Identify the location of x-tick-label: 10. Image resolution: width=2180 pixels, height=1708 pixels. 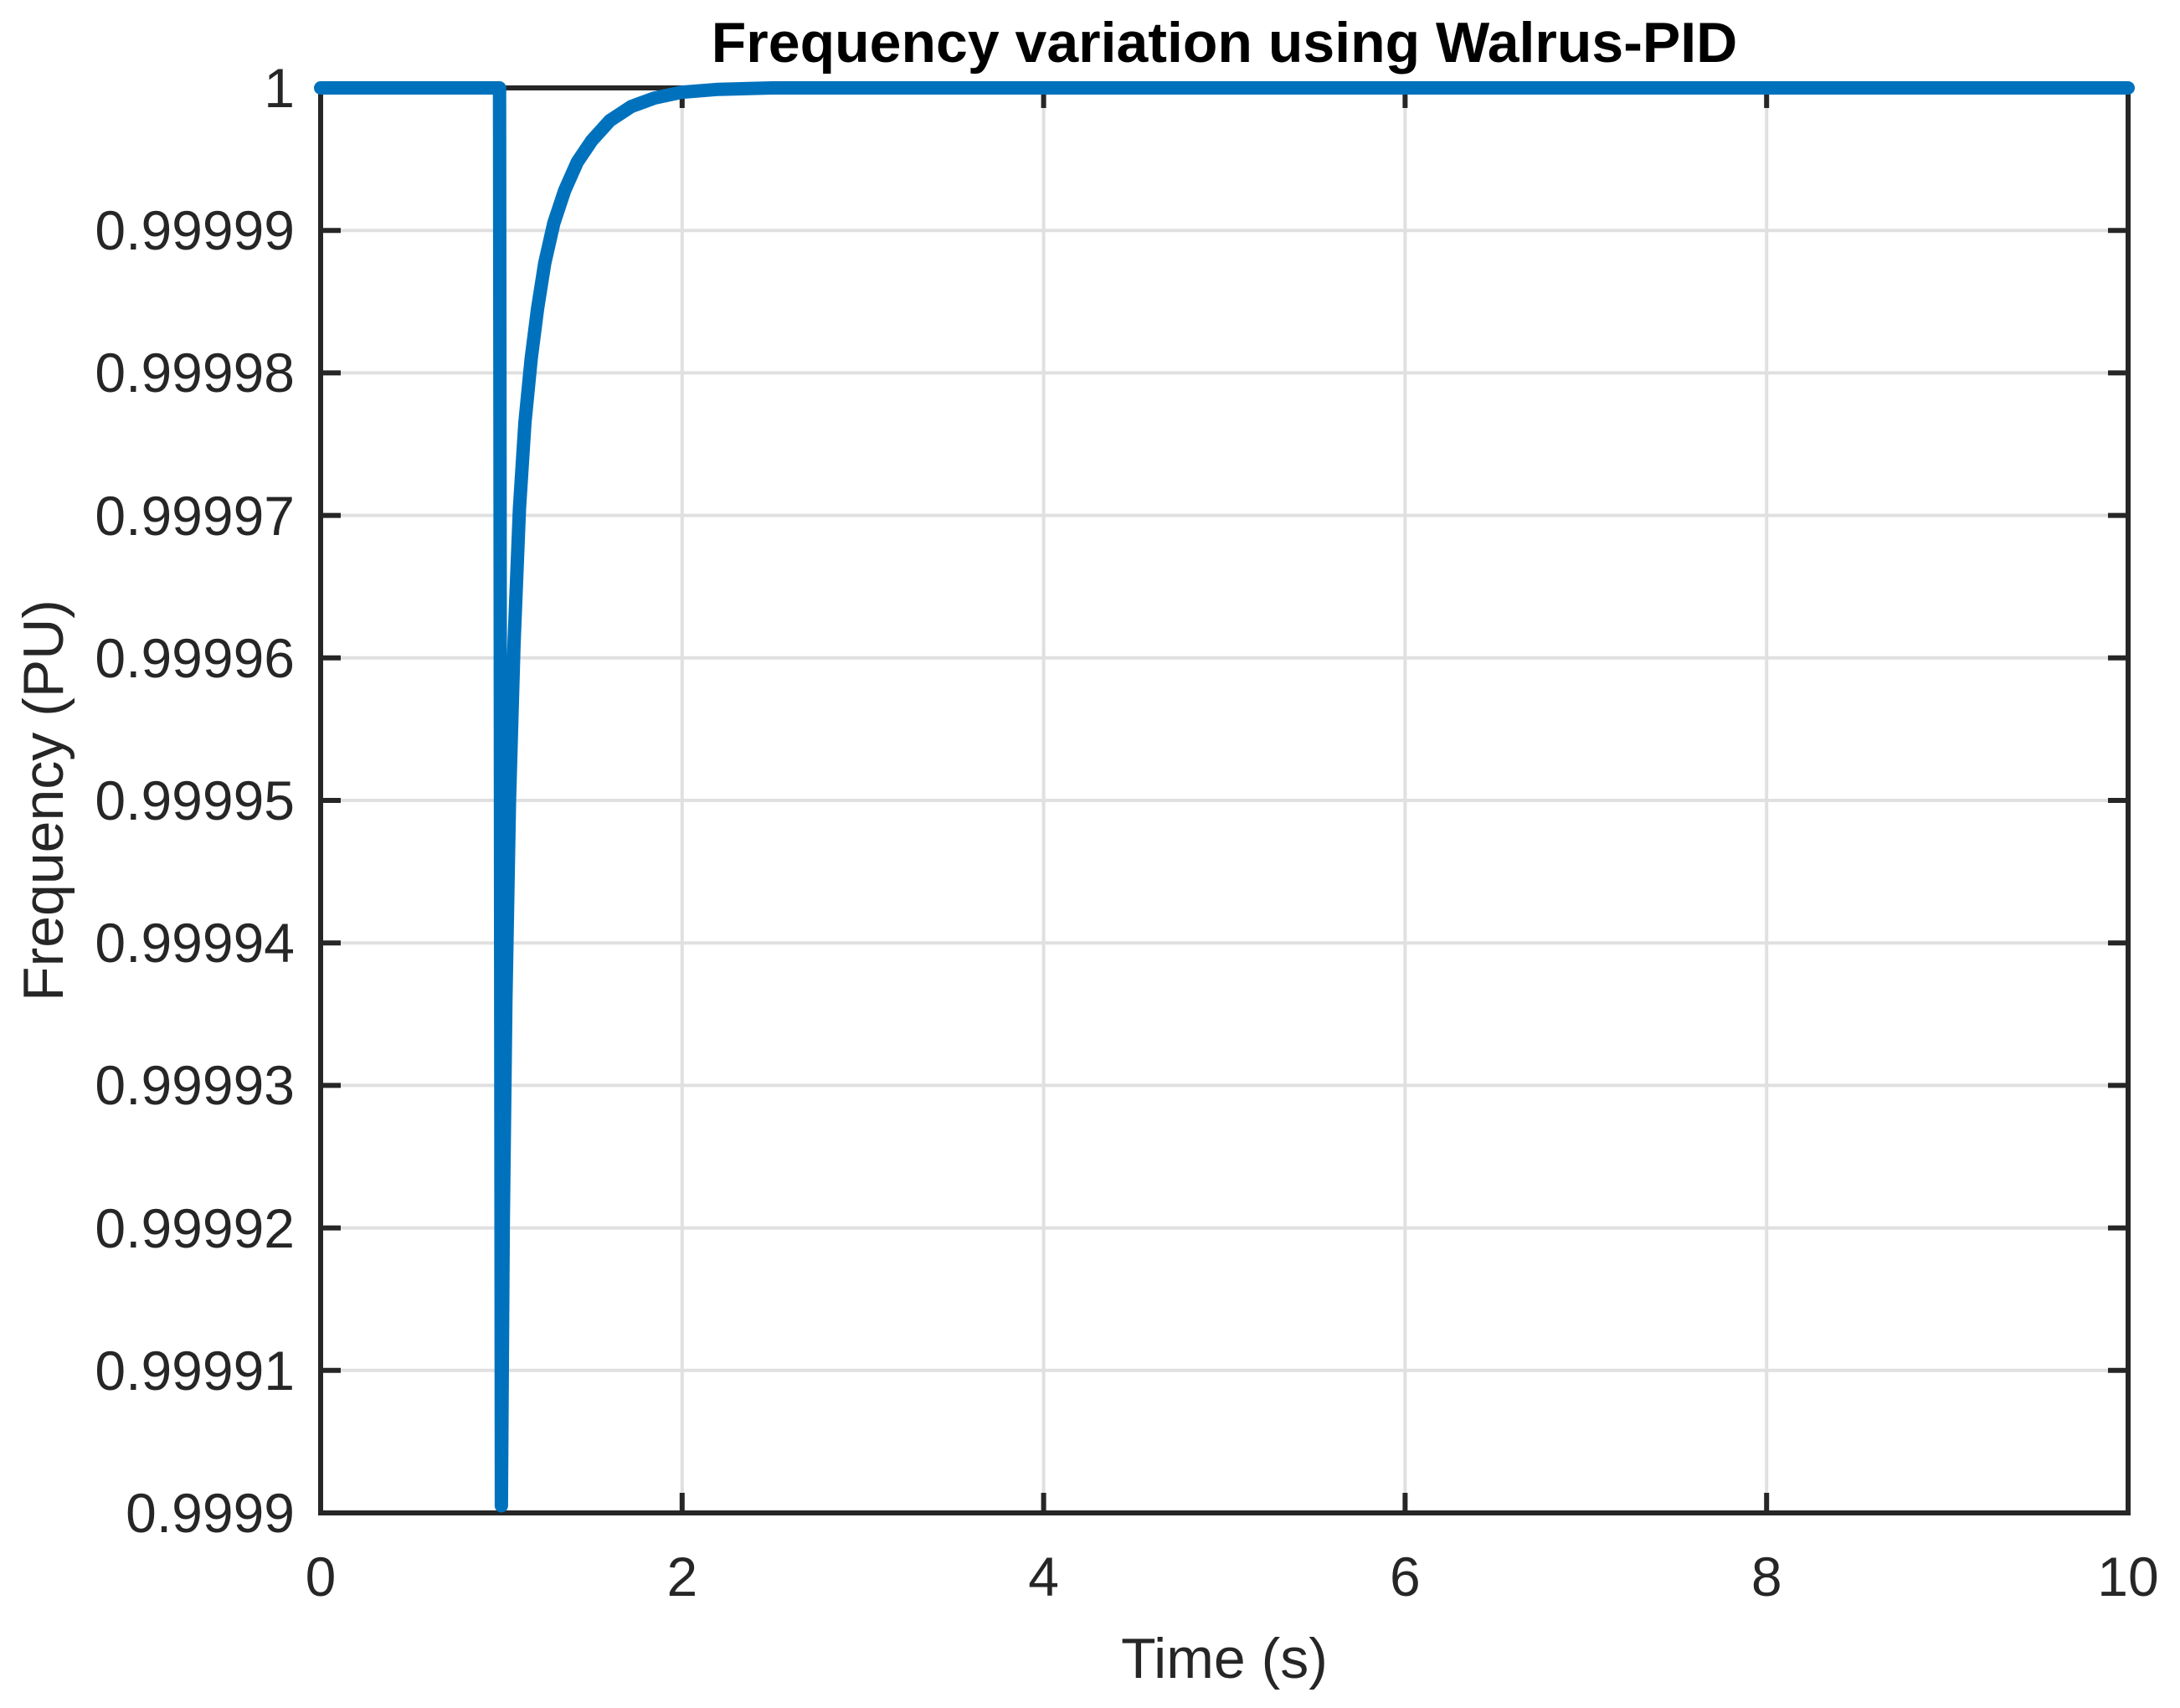
(2128, 1577).